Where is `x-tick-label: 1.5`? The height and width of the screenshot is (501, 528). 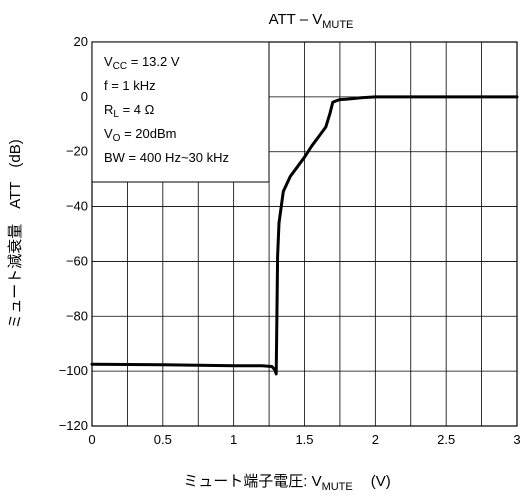
x-tick-label: 1.5 is located at coordinates (304, 439).